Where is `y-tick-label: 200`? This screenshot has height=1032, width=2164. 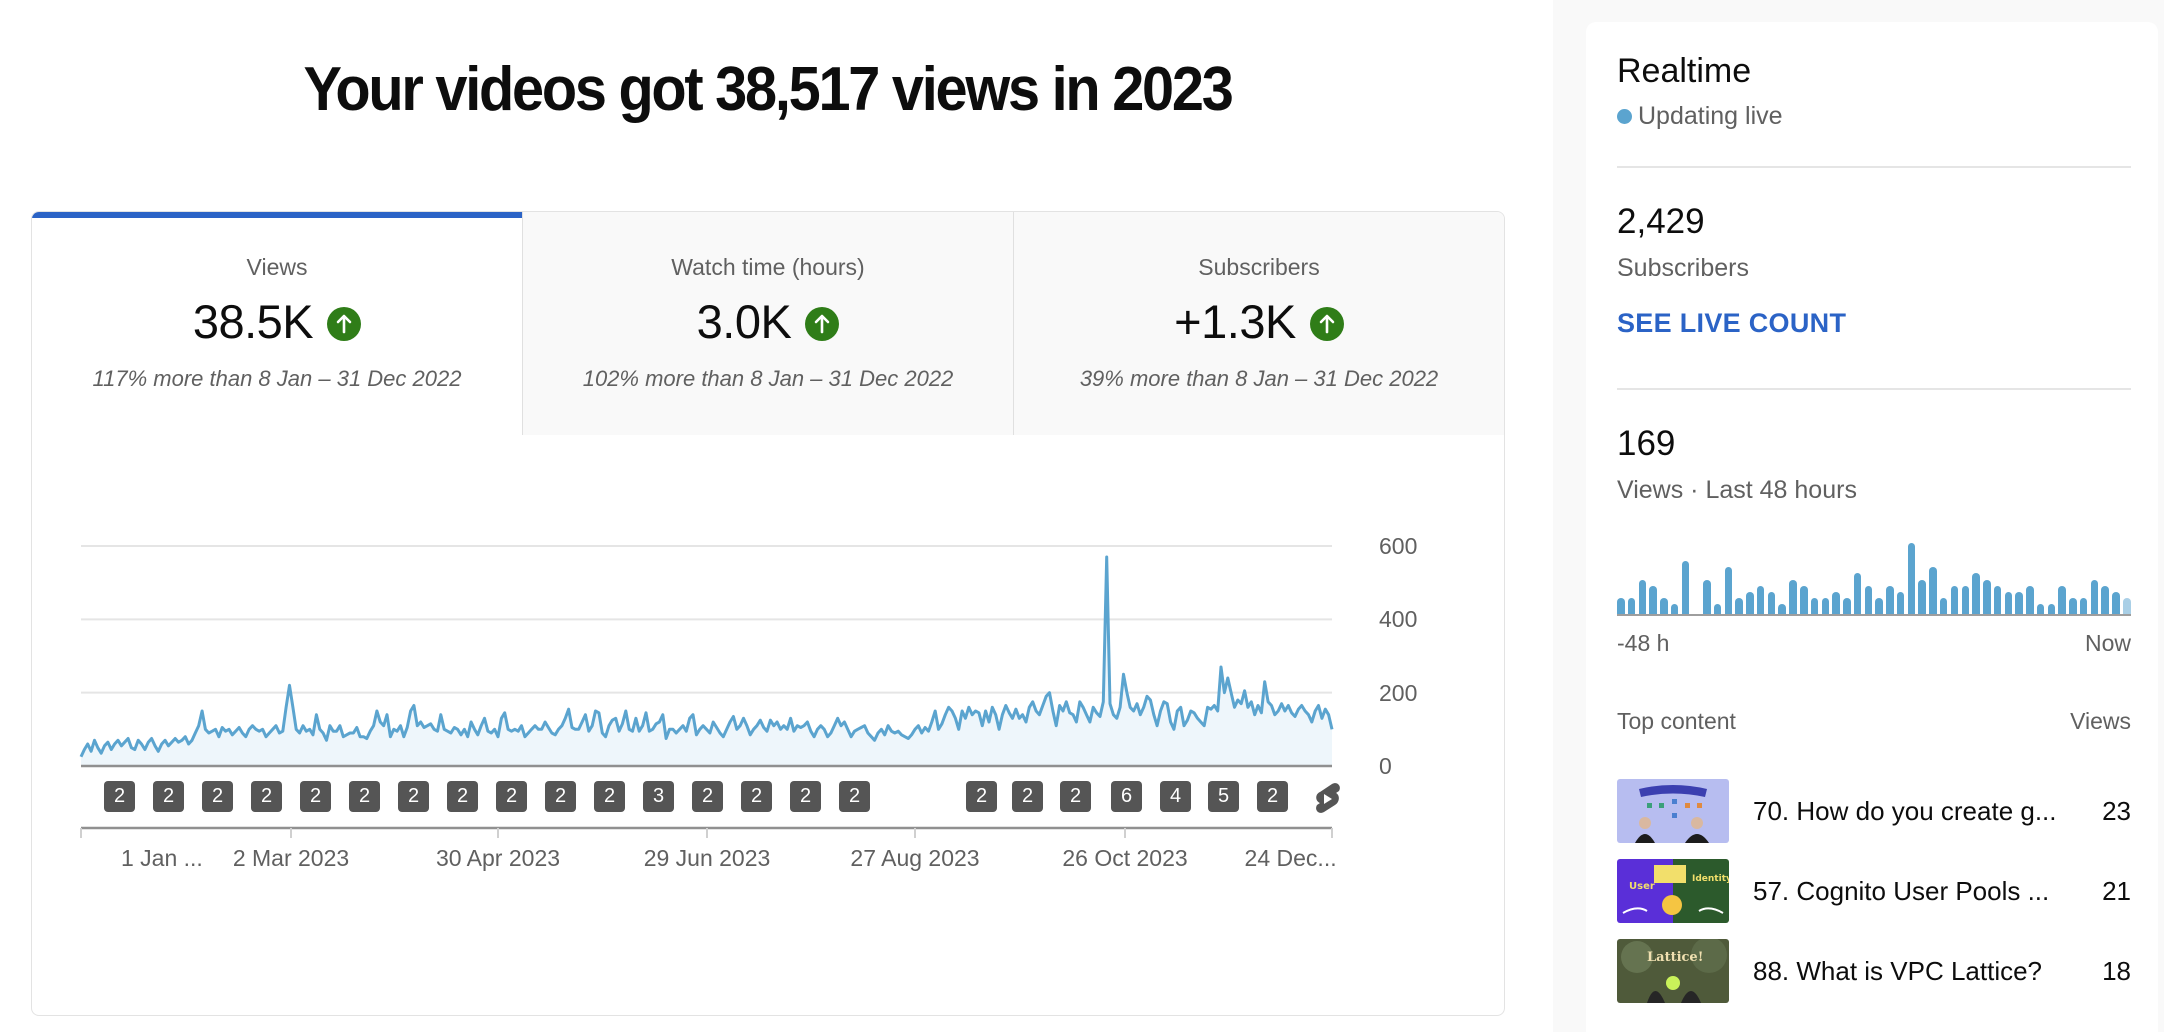
y-tick-label: 200 is located at coordinates (1398, 693).